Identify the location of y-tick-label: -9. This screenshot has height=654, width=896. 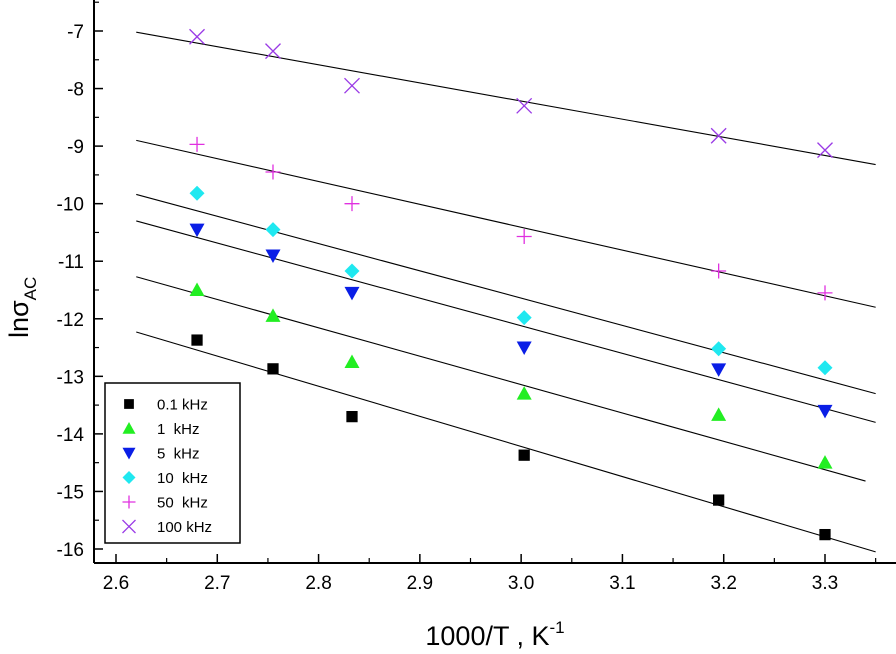
(75, 147).